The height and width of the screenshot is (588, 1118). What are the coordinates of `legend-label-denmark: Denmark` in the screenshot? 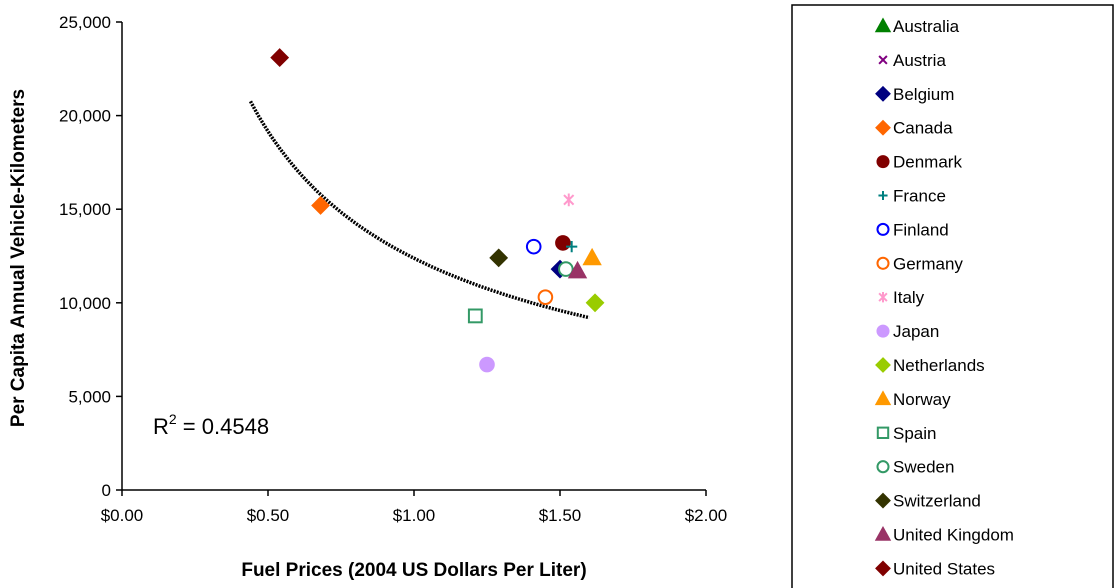 It's located at (927, 162).